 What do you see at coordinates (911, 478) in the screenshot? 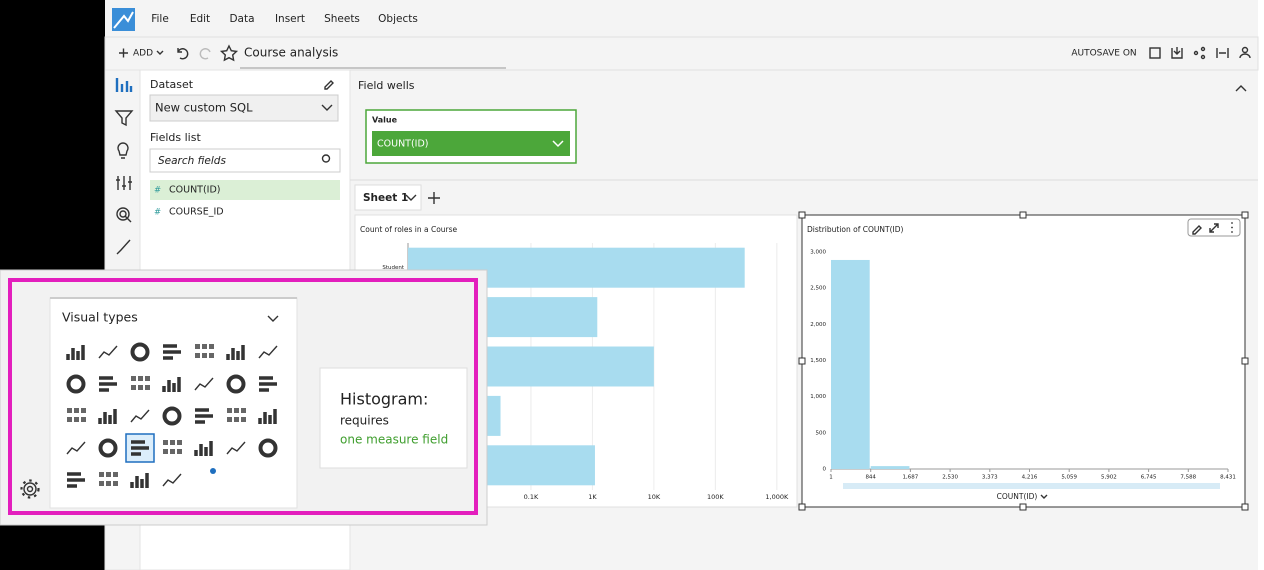
I see `x-tick-label: 1,687` at bounding box center [911, 478].